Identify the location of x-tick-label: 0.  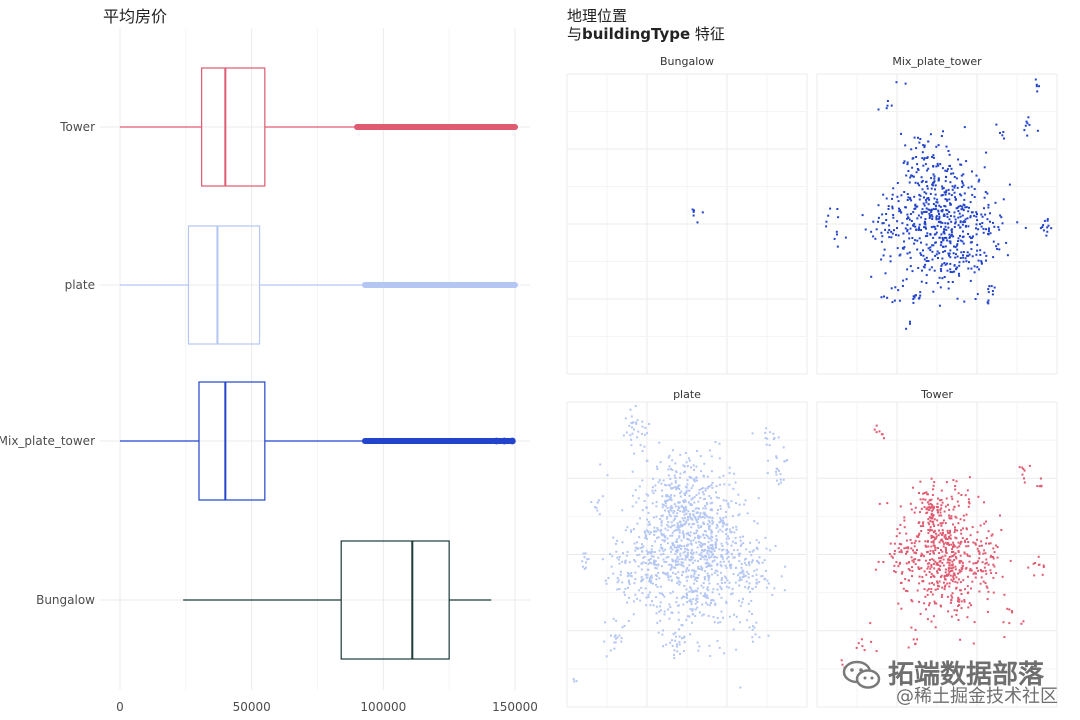
(120, 707).